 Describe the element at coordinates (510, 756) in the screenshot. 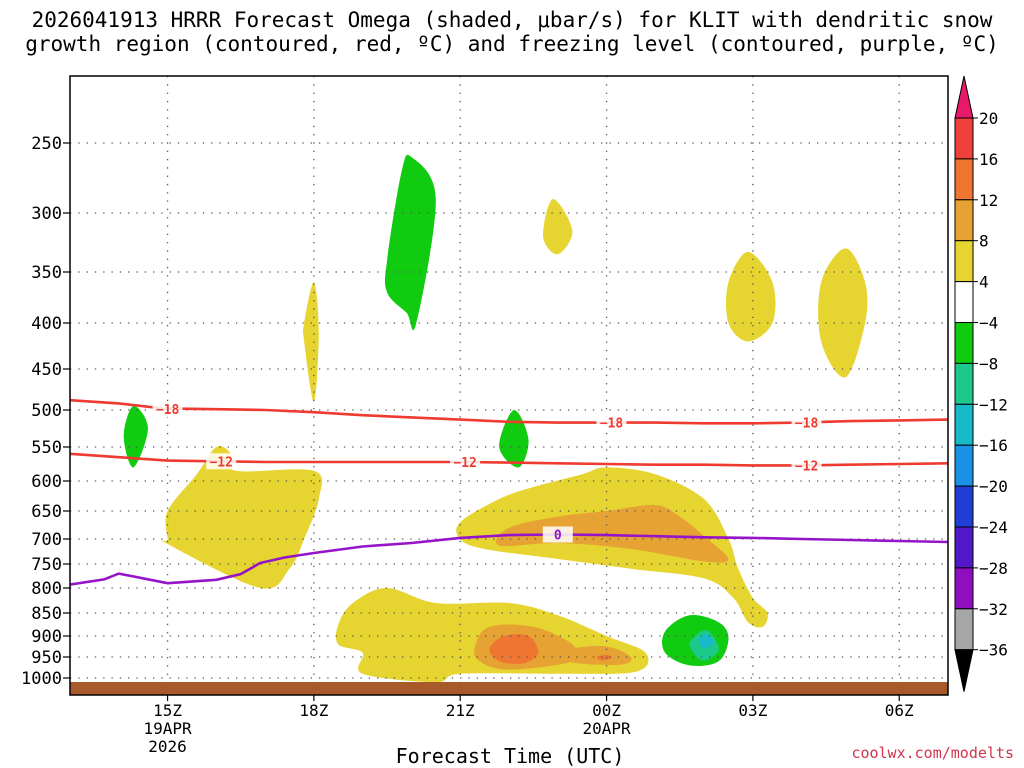

I see `x-axis-label: Forecast Time (UTC)` at that location.